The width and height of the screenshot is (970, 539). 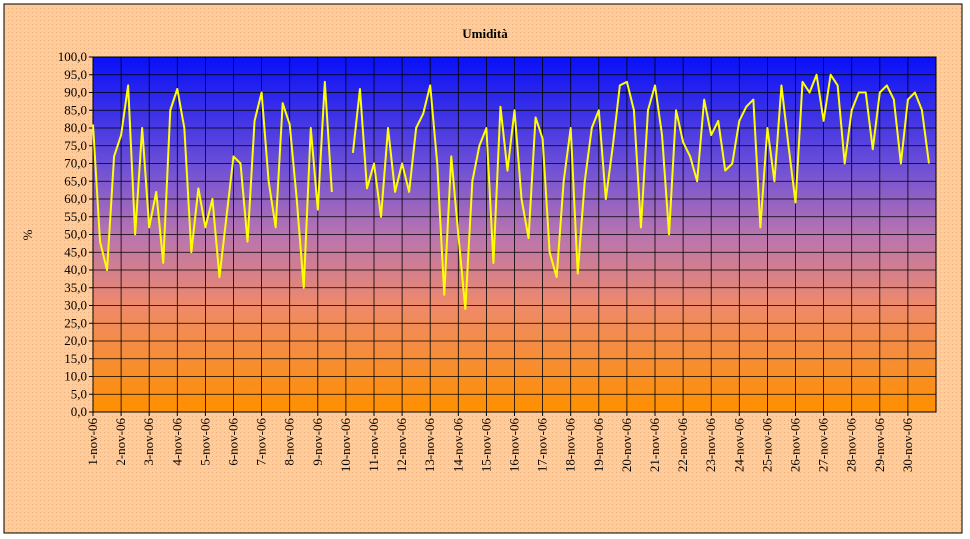 What do you see at coordinates (75, 180) in the screenshot?
I see `y-tick-label: 65,0` at bounding box center [75, 180].